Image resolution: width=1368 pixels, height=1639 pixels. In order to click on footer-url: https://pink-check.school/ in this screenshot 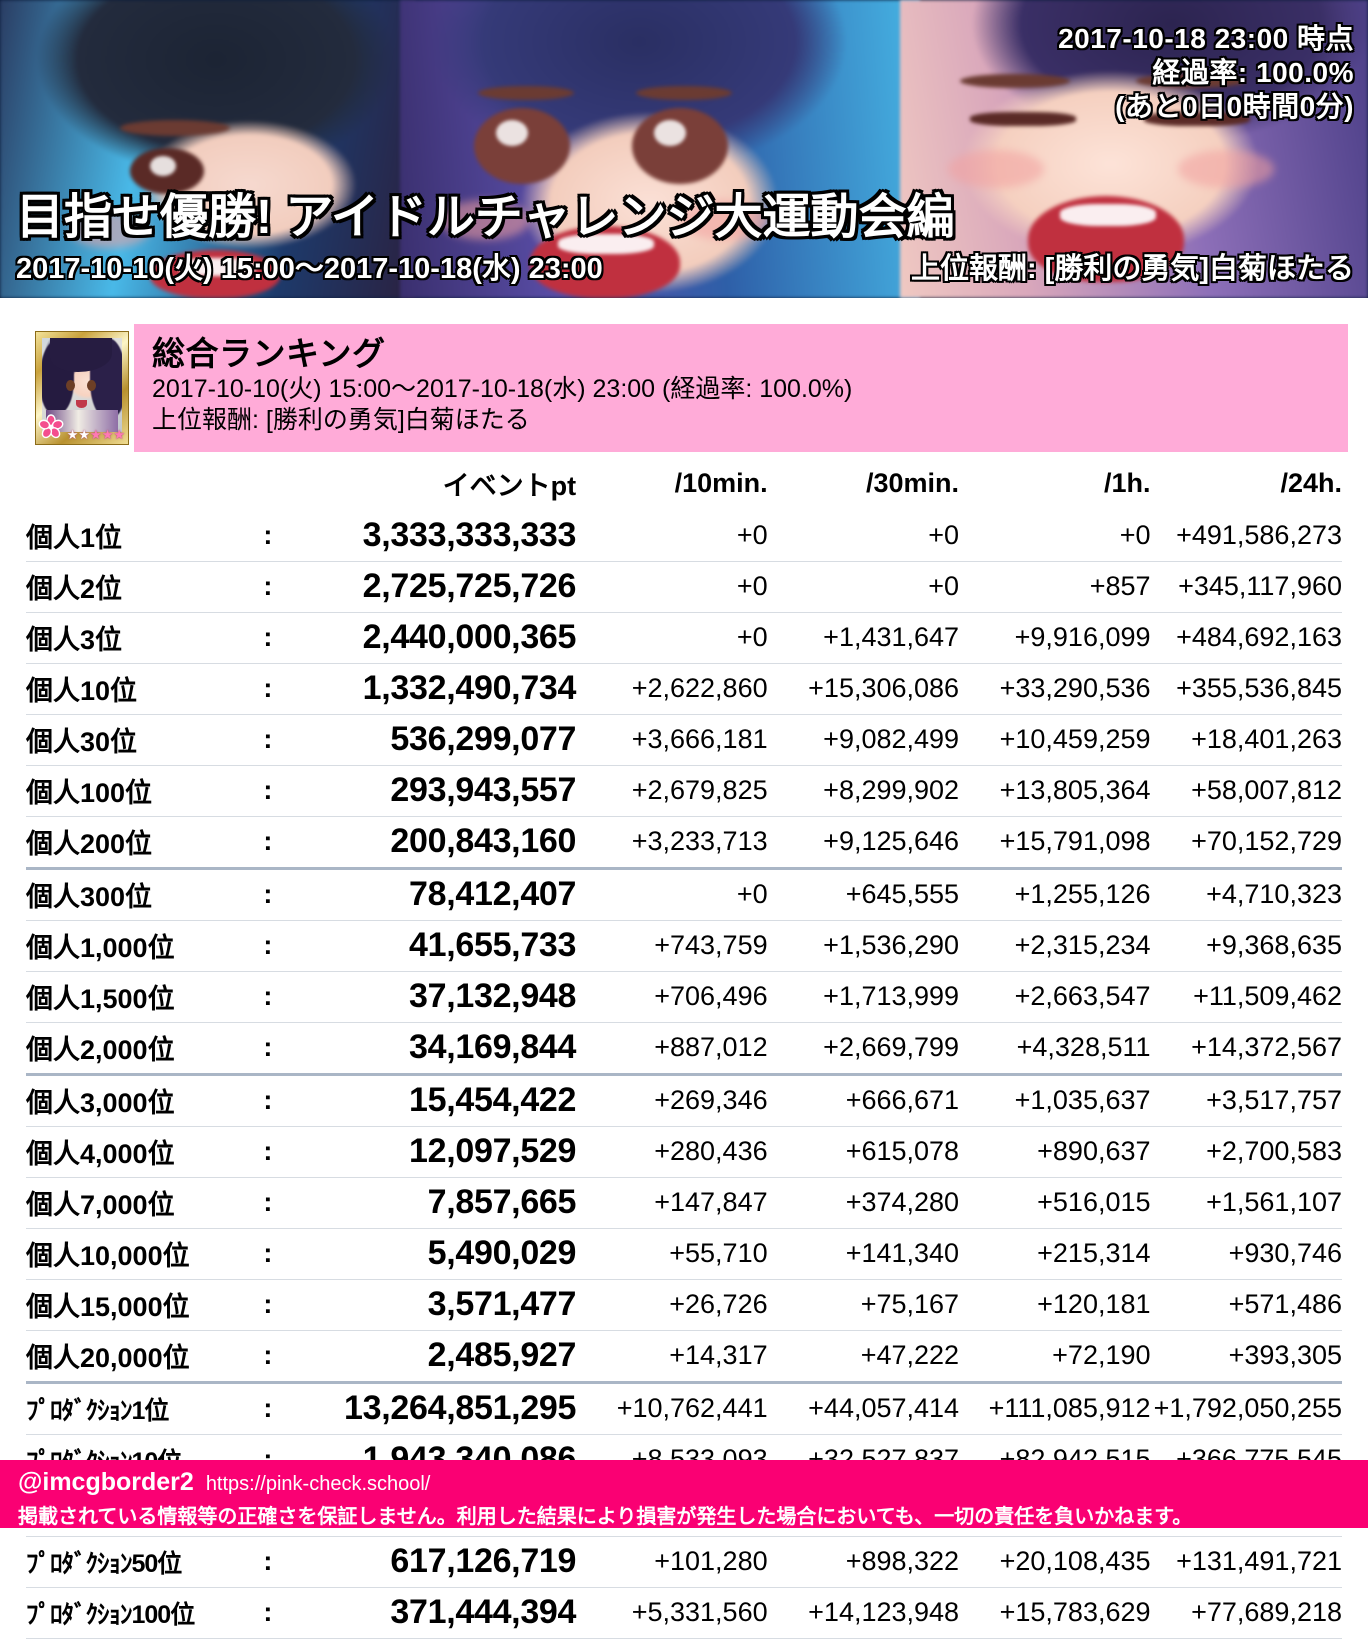, I will do `click(318, 1484)`.